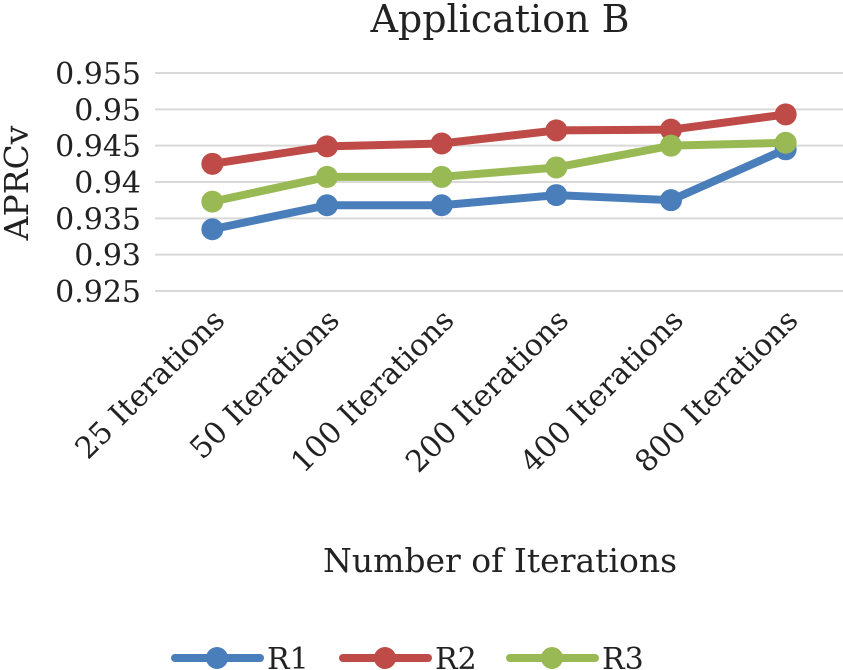 The width and height of the screenshot is (843, 670). Describe the element at coordinates (98, 219) in the screenshot. I see `y-tick-label: 0.935` at that location.